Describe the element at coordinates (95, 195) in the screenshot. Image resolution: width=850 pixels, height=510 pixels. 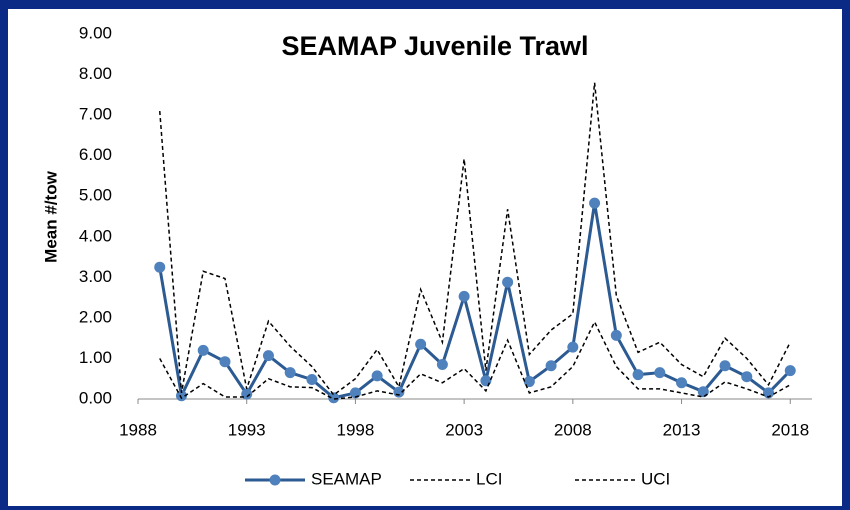
I see `y-tick-label: 5.00` at that location.